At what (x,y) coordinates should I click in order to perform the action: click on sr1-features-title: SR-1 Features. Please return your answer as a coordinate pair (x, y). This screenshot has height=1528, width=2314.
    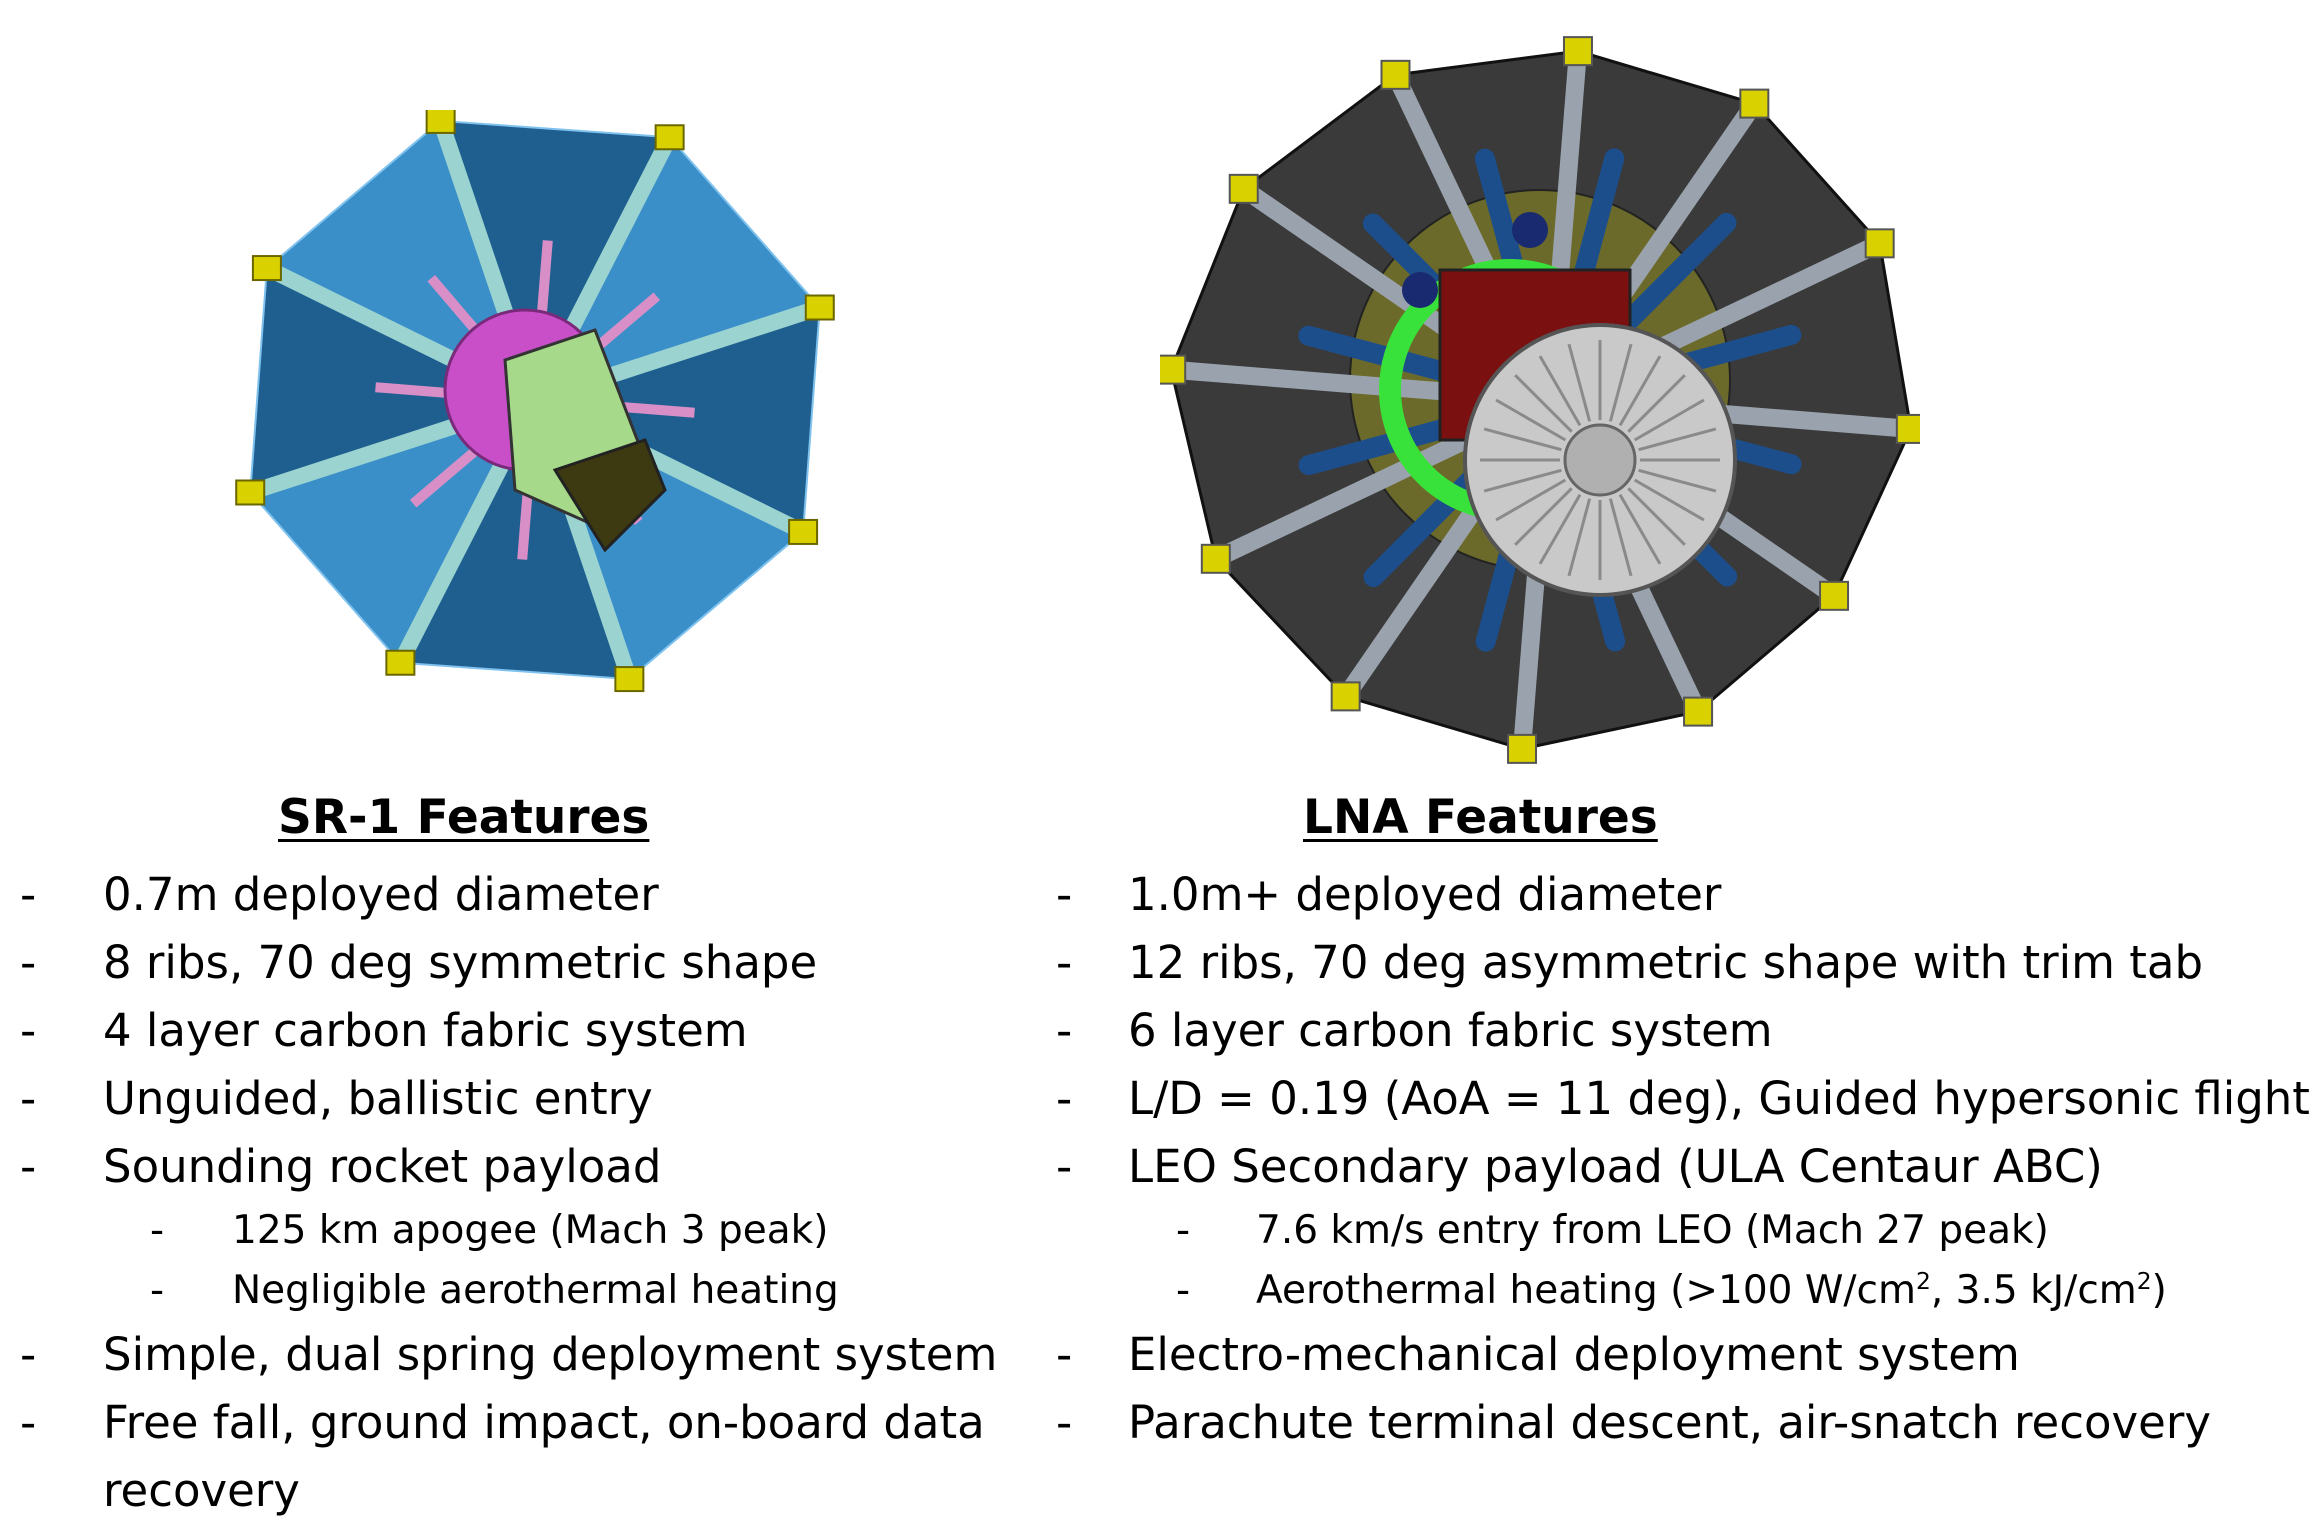
    Looking at the image, I should click on (464, 817).